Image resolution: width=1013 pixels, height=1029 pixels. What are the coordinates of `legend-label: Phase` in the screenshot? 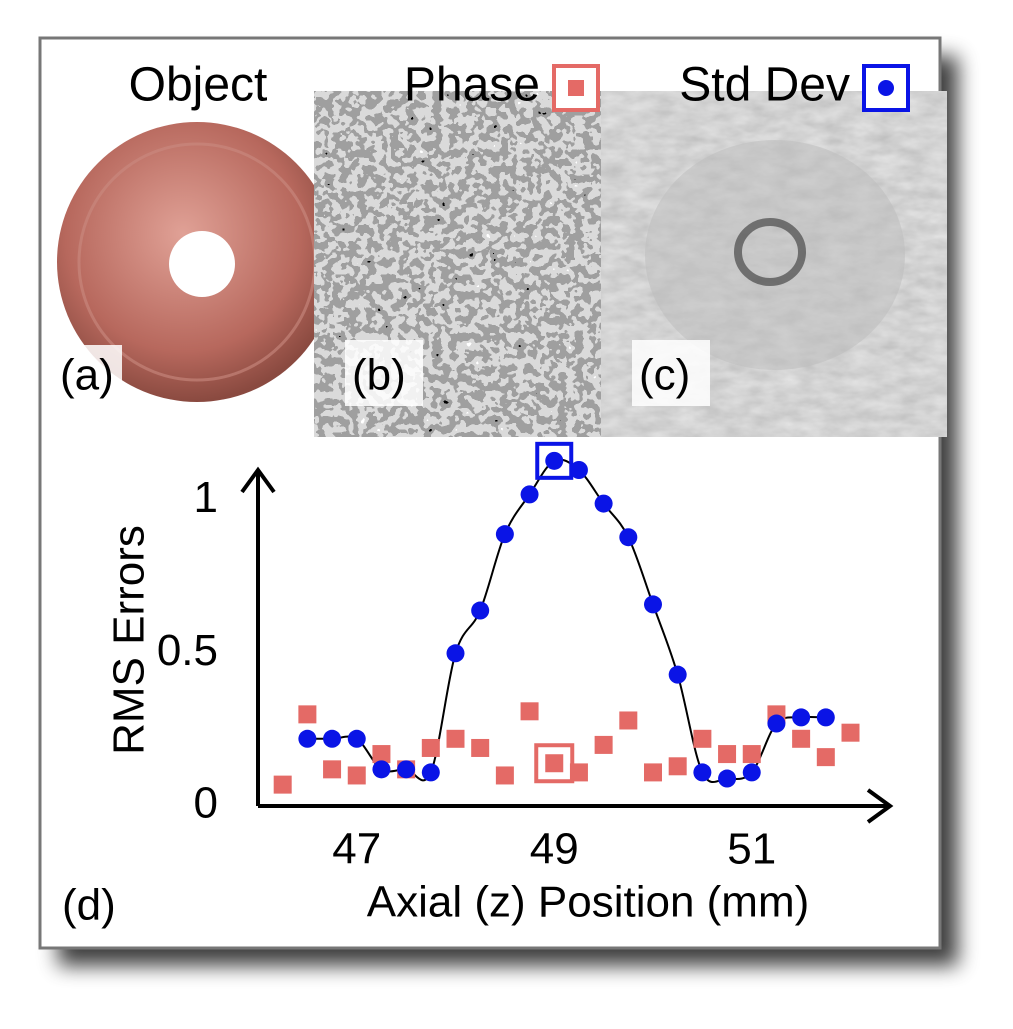 It's located at (472, 85).